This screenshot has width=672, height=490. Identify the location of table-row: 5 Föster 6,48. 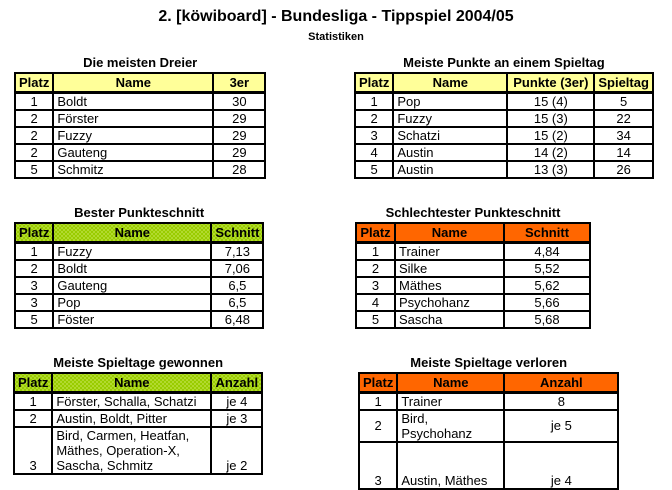
(139, 319).